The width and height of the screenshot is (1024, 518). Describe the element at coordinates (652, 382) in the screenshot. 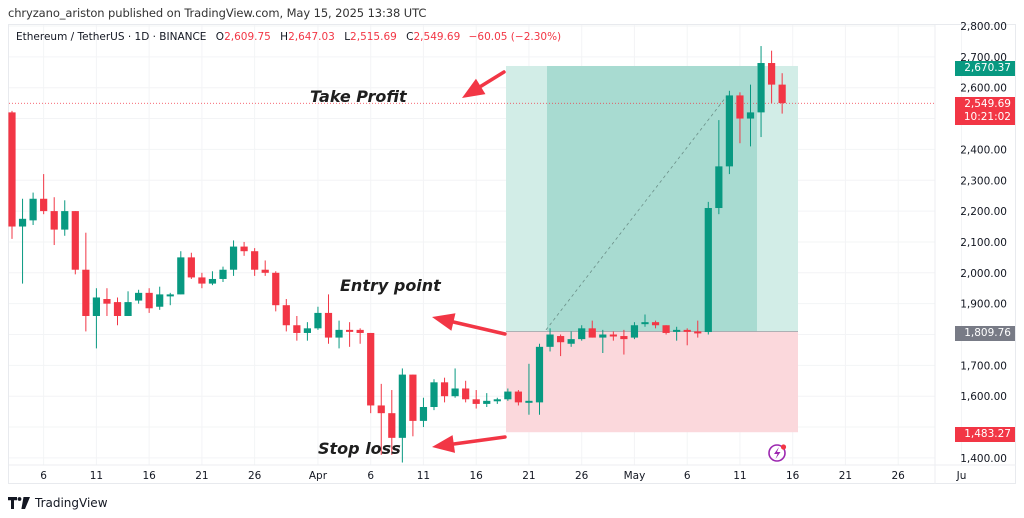

I see `loss-zone` at that location.